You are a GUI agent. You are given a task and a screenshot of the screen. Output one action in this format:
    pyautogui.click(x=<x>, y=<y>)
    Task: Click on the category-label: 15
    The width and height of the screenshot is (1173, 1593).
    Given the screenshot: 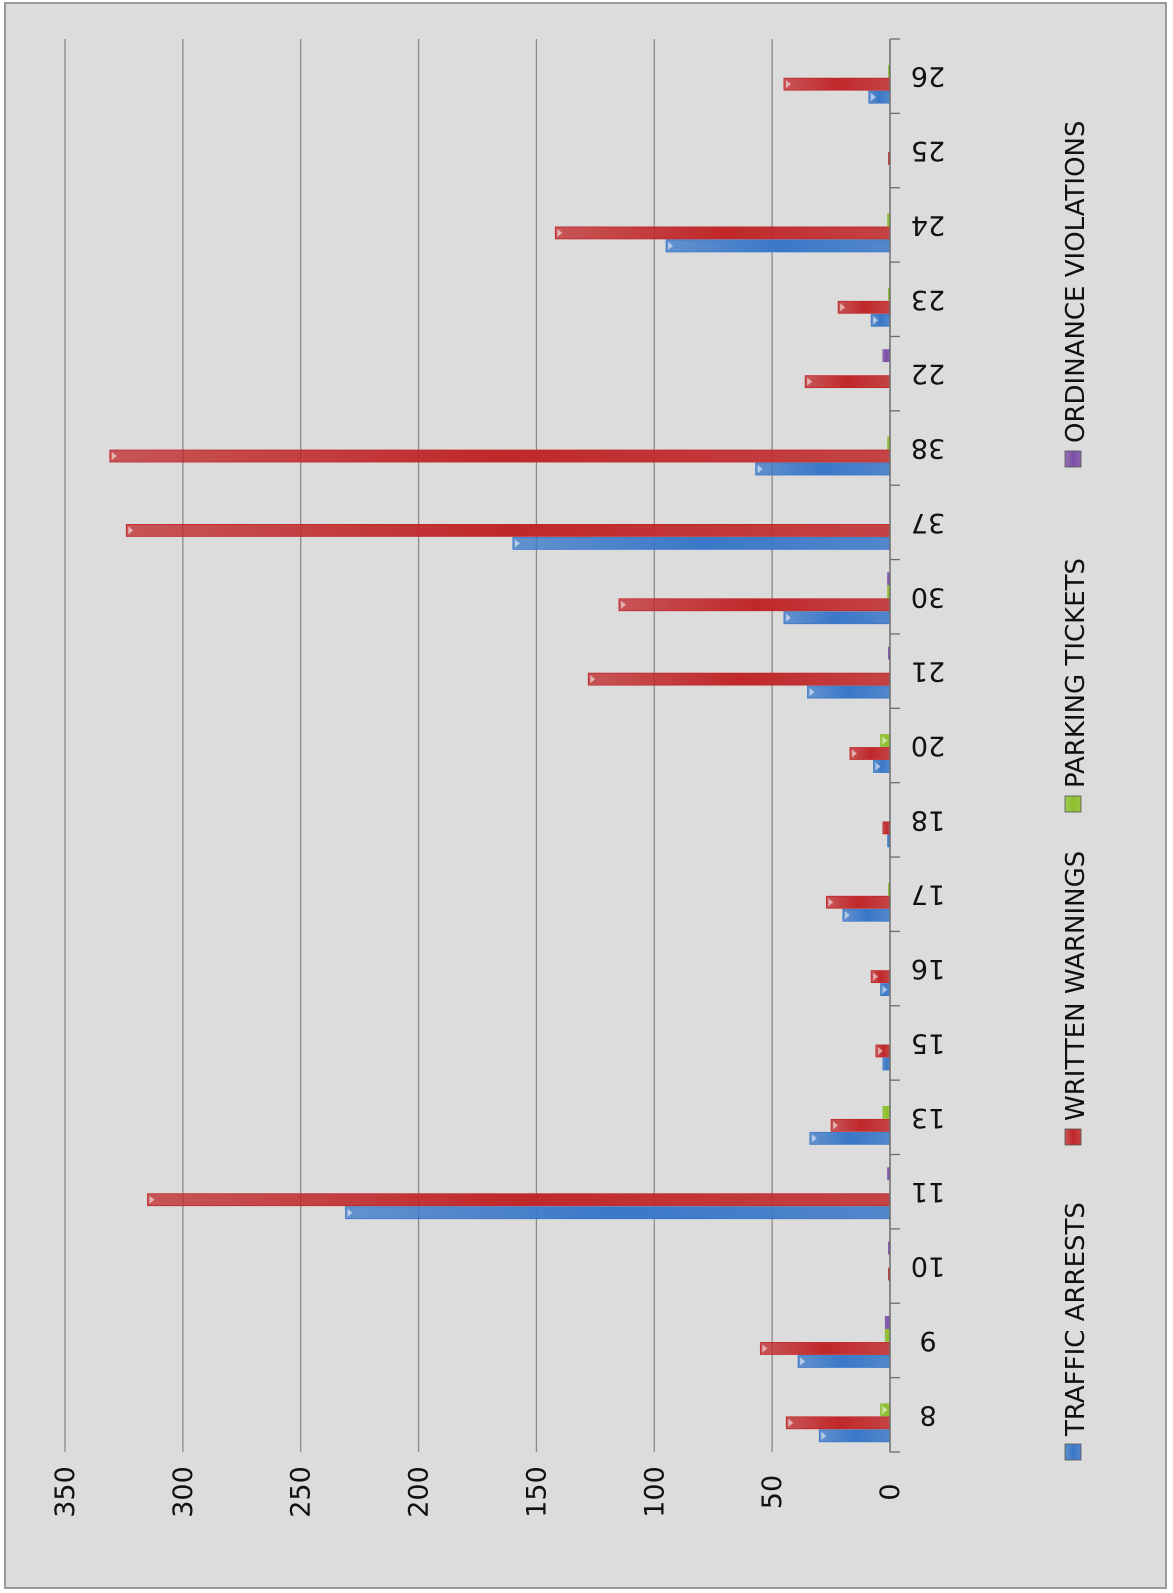 What is the action you would take?
    pyautogui.click(x=928, y=1042)
    